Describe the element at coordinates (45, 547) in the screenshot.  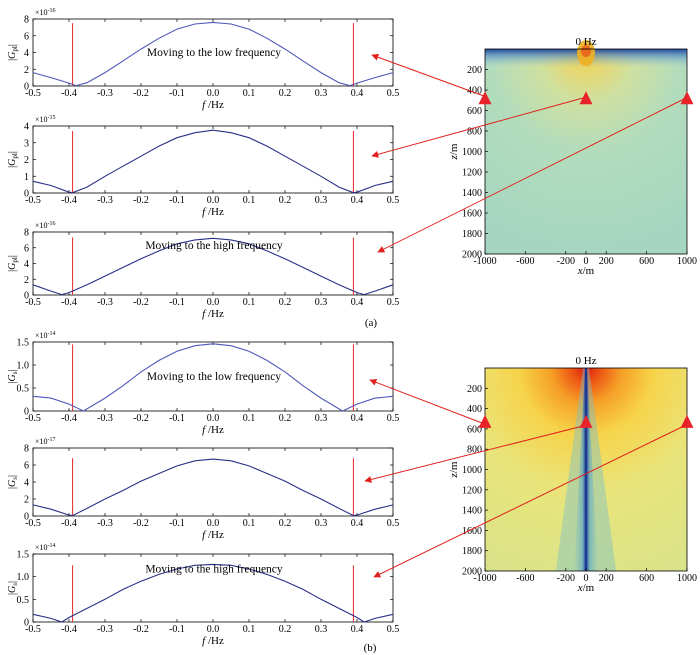
I see `y-multiplier: ×10⁻¹⁴` at that location.